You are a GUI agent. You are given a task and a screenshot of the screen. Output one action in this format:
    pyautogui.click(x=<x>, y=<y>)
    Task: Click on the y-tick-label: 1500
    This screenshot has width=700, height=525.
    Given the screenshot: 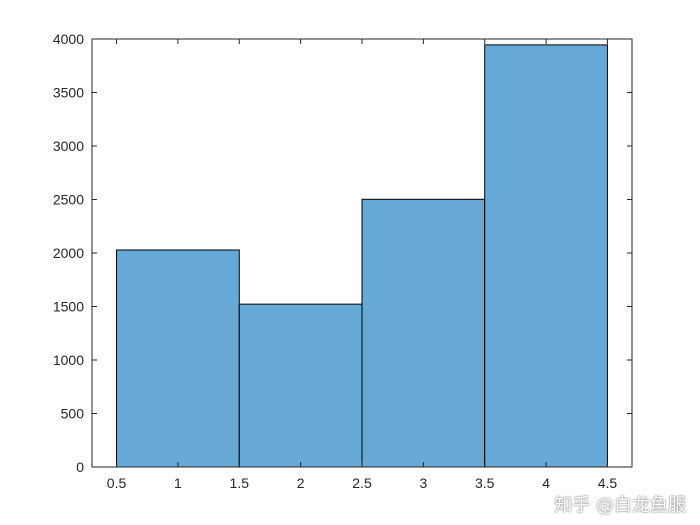 What is the action you would take?
    pyautogui.click(x=68, y=307)
    